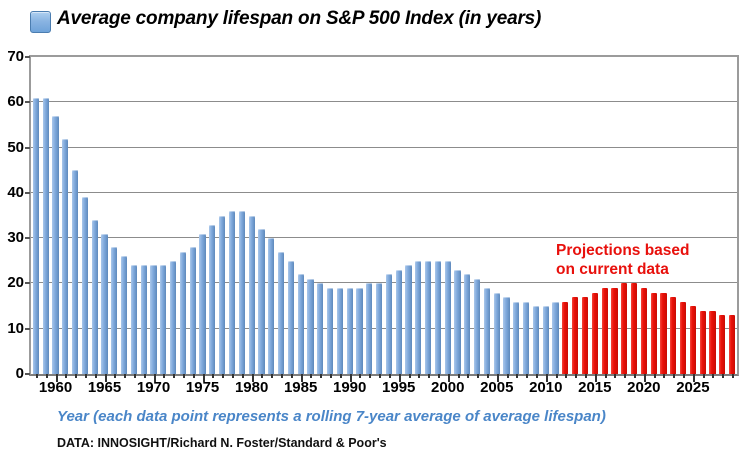 This screenshot has height=457, width=749. What do you see at coordinates (213, 376) in the screenshot?
I see `x-minor-tick-1976` at bounding box center [213, 376].